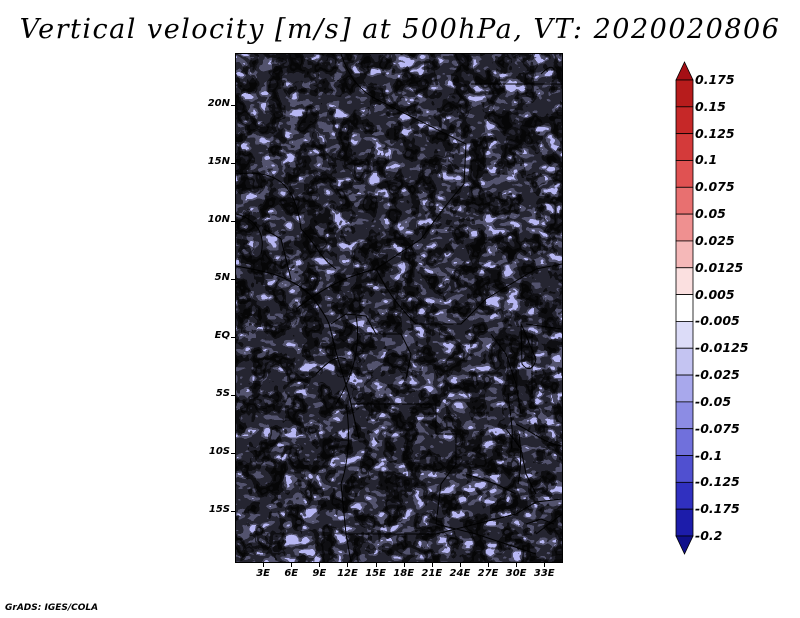  Describe the element at coordinates (717, 321) in the screenshot. I see `colorbar-label: -0.005` at that location.